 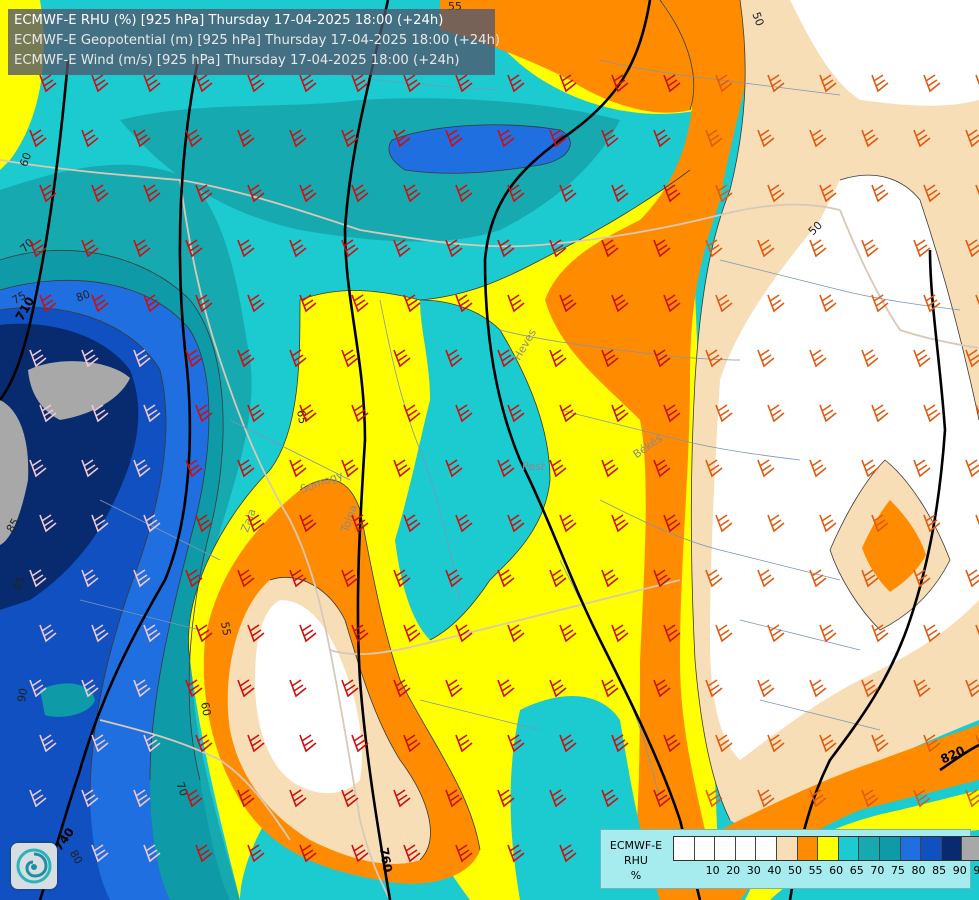 I want to click on rh-white-region-southwest, so click(x=308, y=697).